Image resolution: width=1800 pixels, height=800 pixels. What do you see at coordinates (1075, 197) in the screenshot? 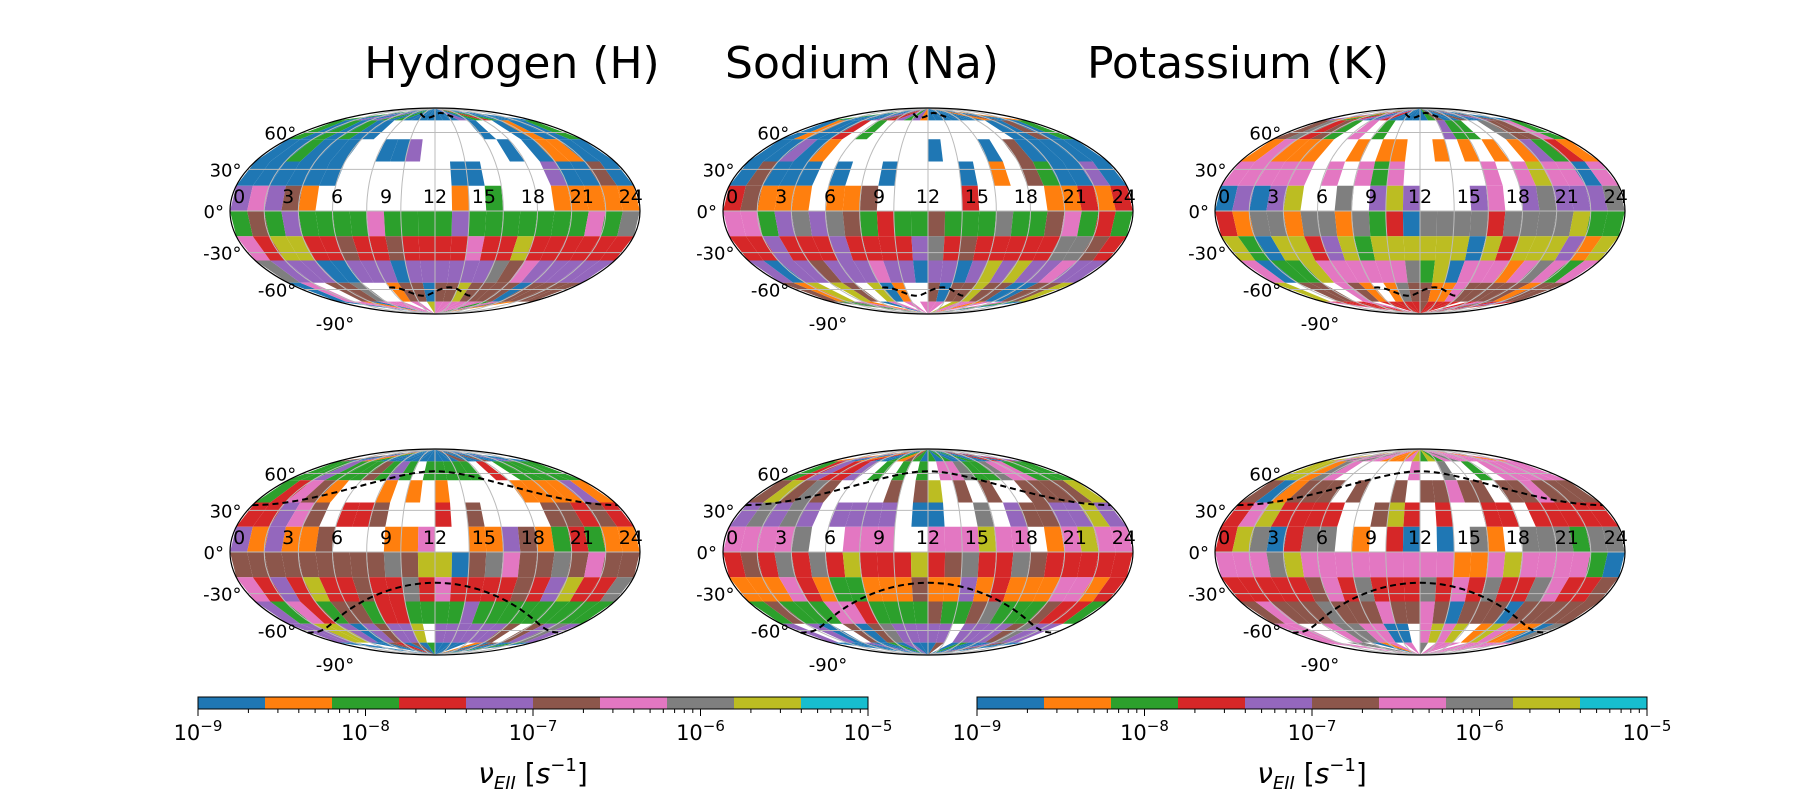
I see `x-tick-label: 21` at bounding box center [1075, 197].